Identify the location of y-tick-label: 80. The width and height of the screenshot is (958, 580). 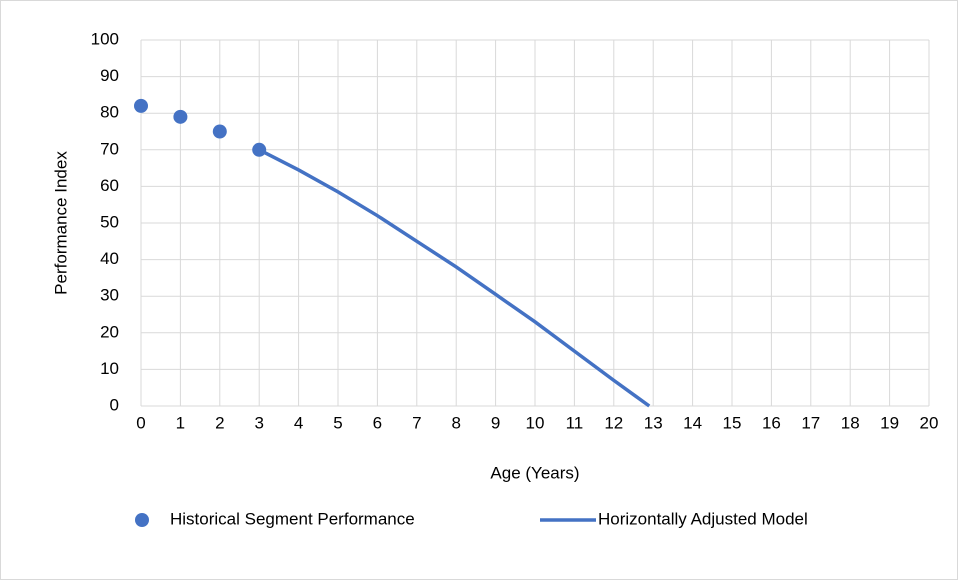
(109, 112).